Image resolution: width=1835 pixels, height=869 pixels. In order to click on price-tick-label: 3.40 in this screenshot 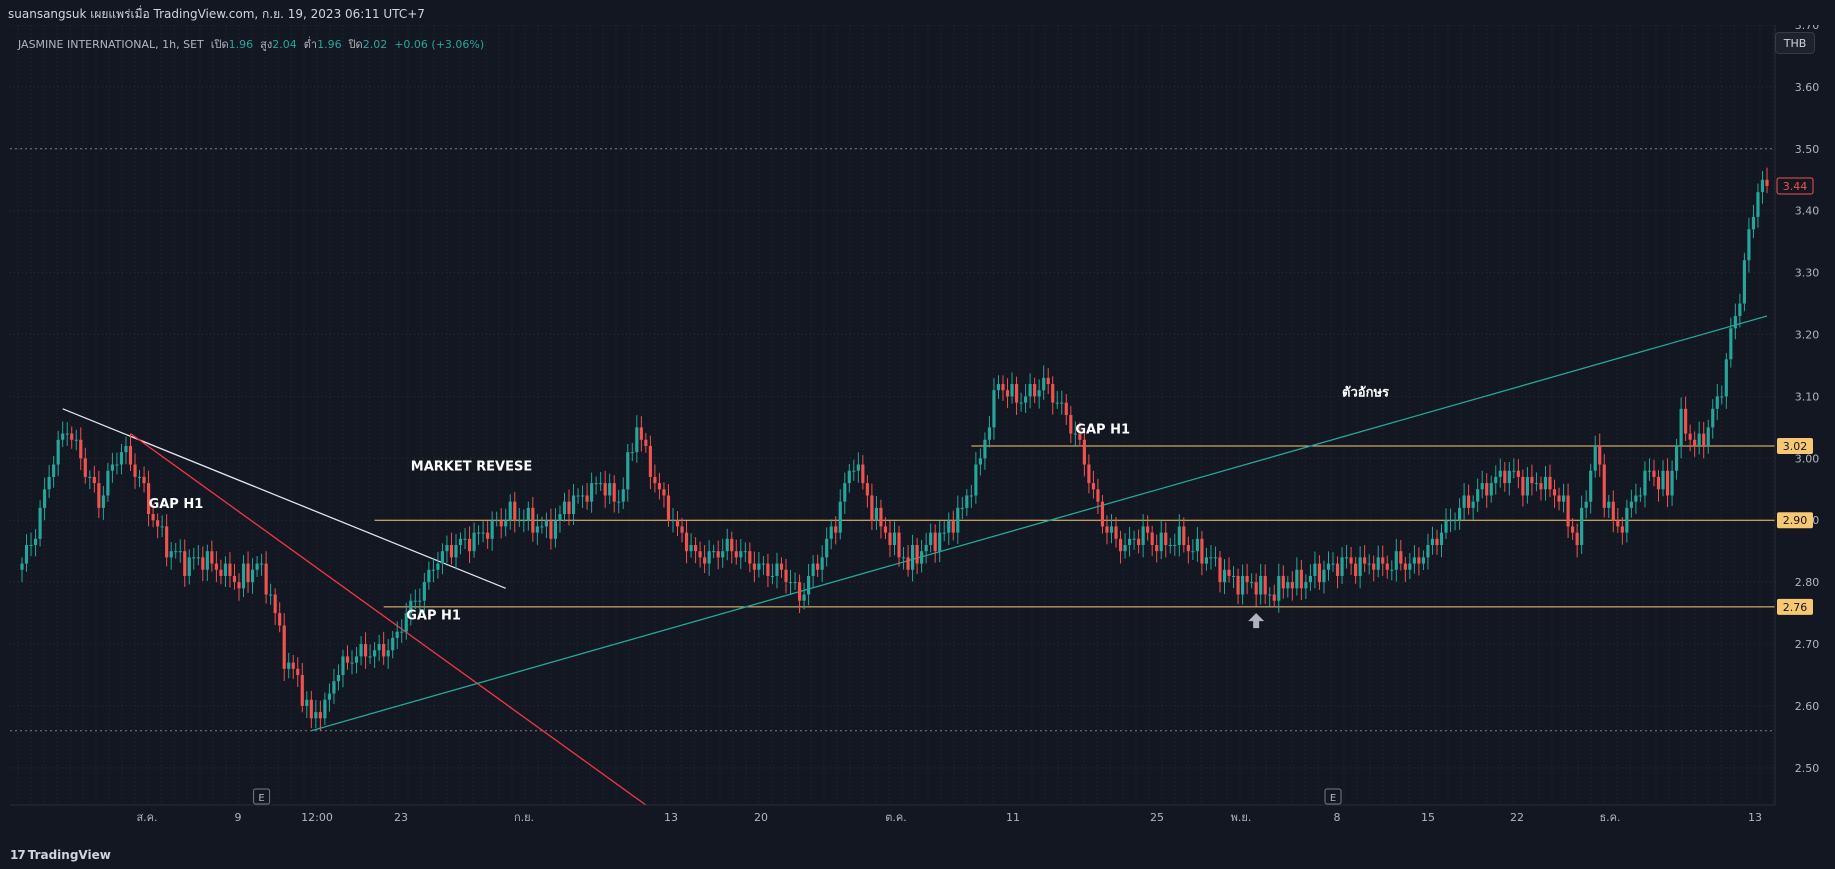, I will do `click(1807, 211)`.